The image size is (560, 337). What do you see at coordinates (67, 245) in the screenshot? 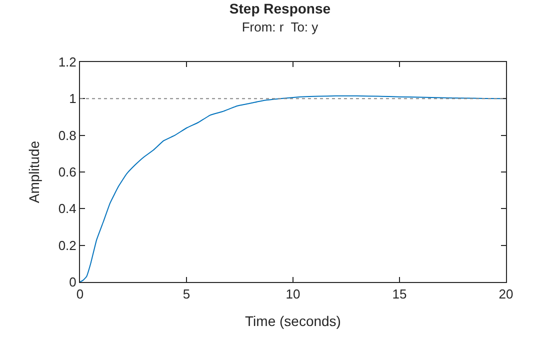
I see `y-tick-label: 0.2` at bounding box center [67, 245].